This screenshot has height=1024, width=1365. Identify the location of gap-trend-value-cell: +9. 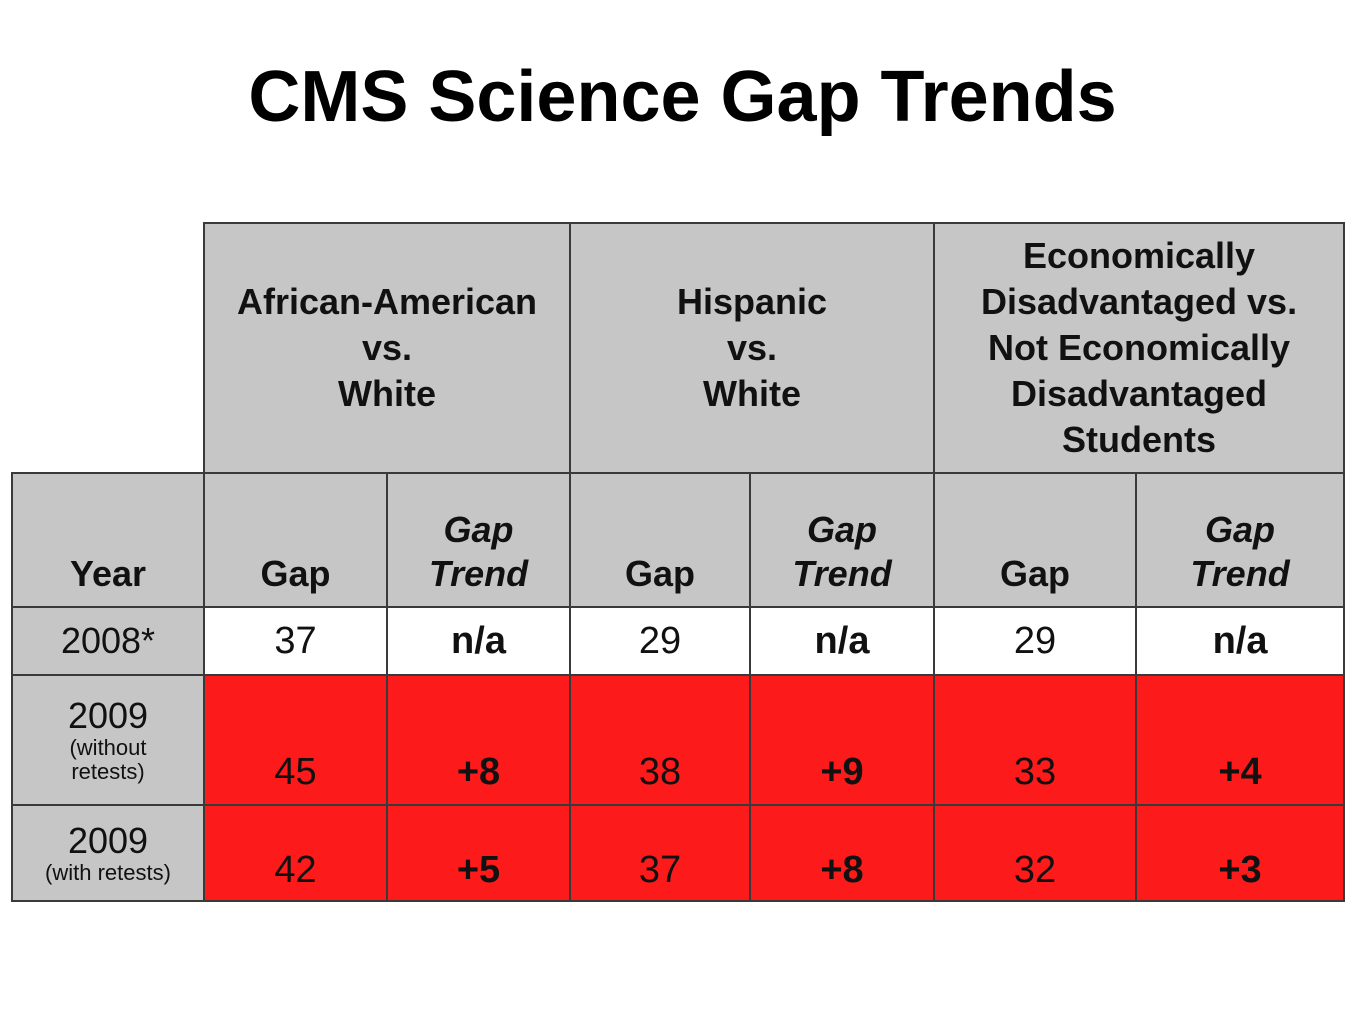
(842, 740).